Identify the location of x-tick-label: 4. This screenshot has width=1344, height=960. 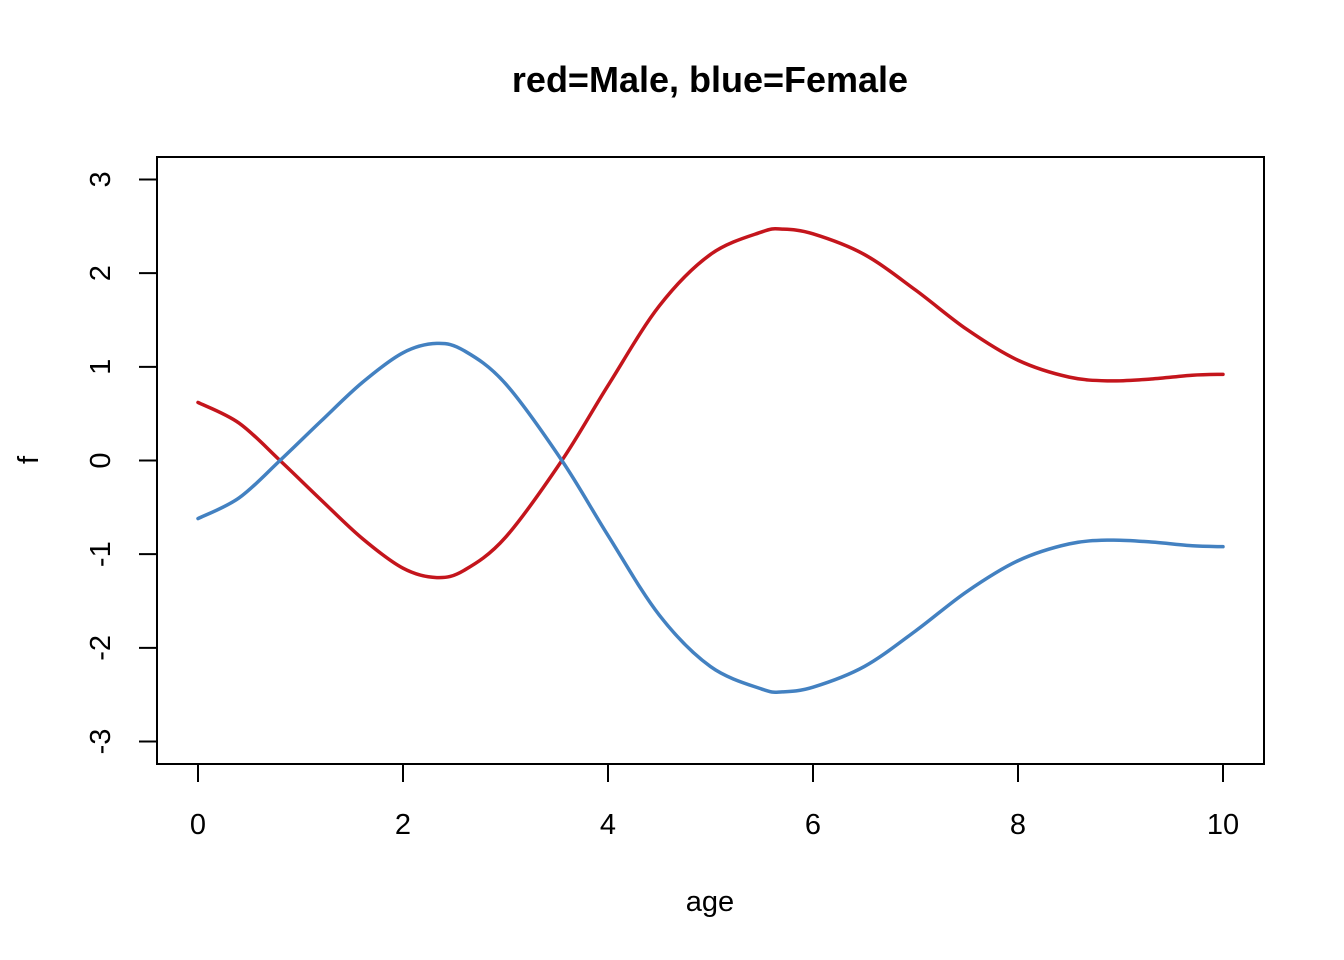
(608, 825).